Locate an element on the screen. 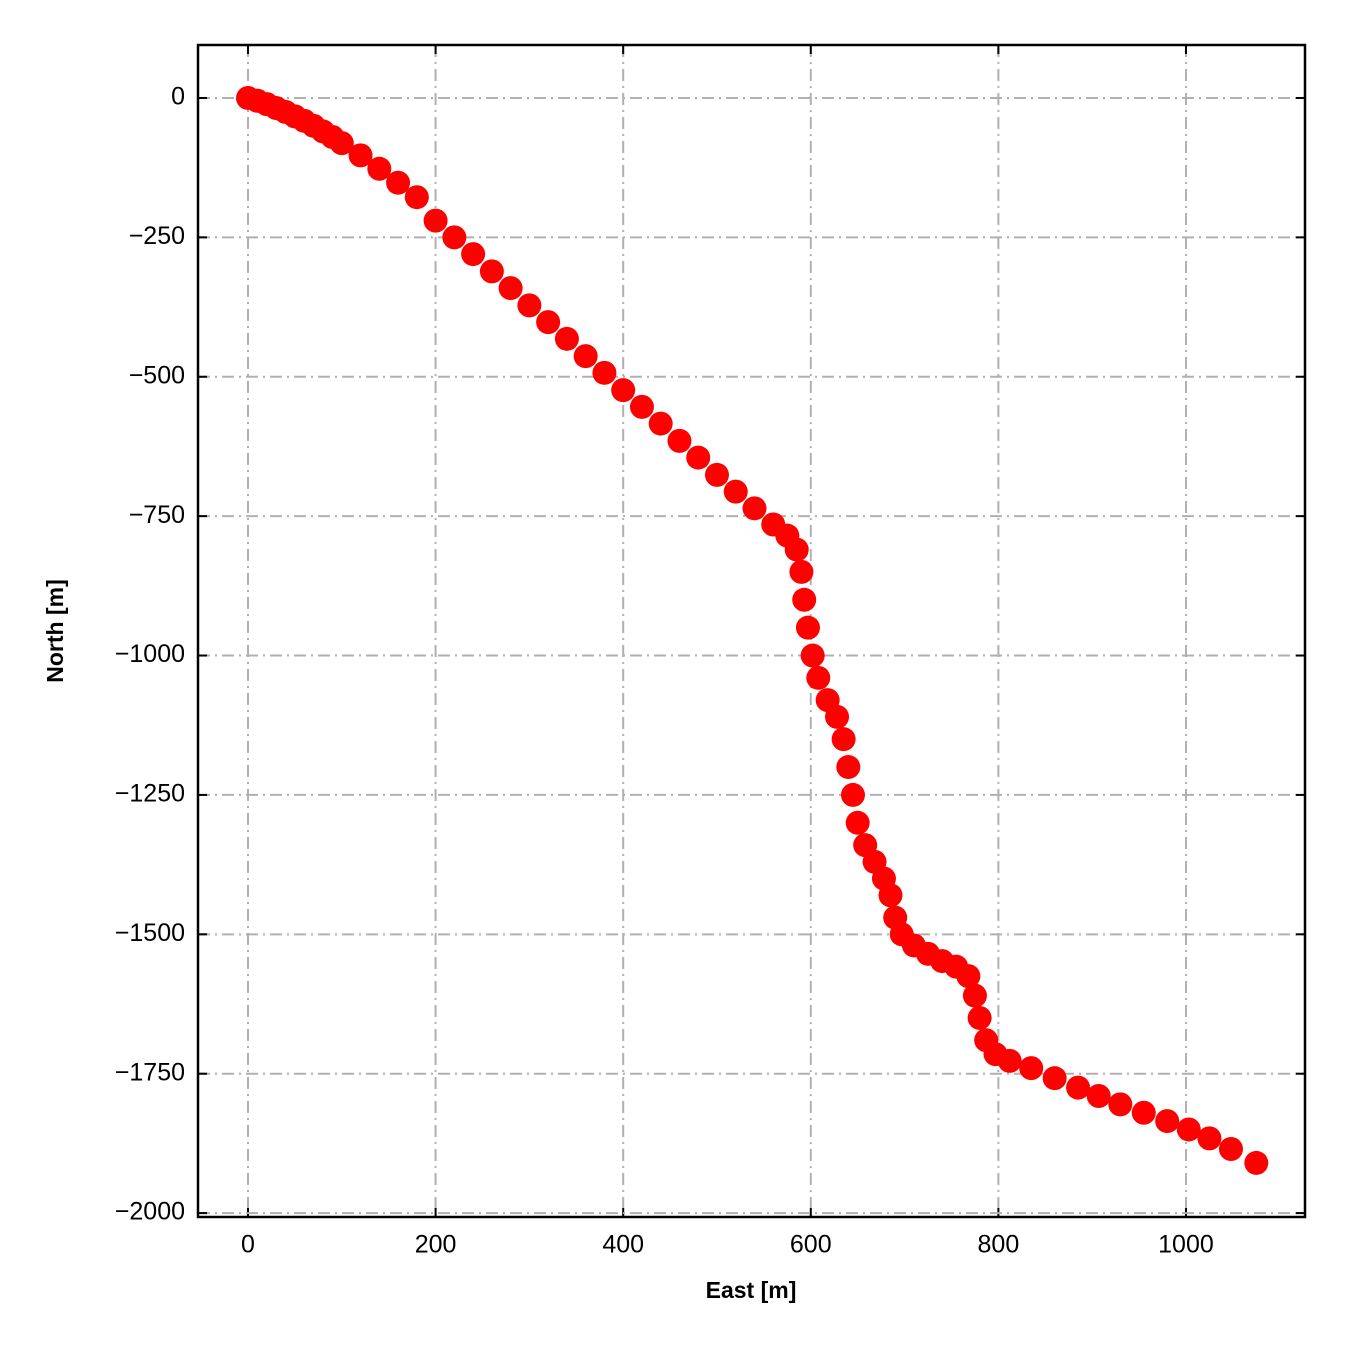 The image size is (1350, 1350). x-tick-label: 1000 is located at coordinates (1186, 1245).